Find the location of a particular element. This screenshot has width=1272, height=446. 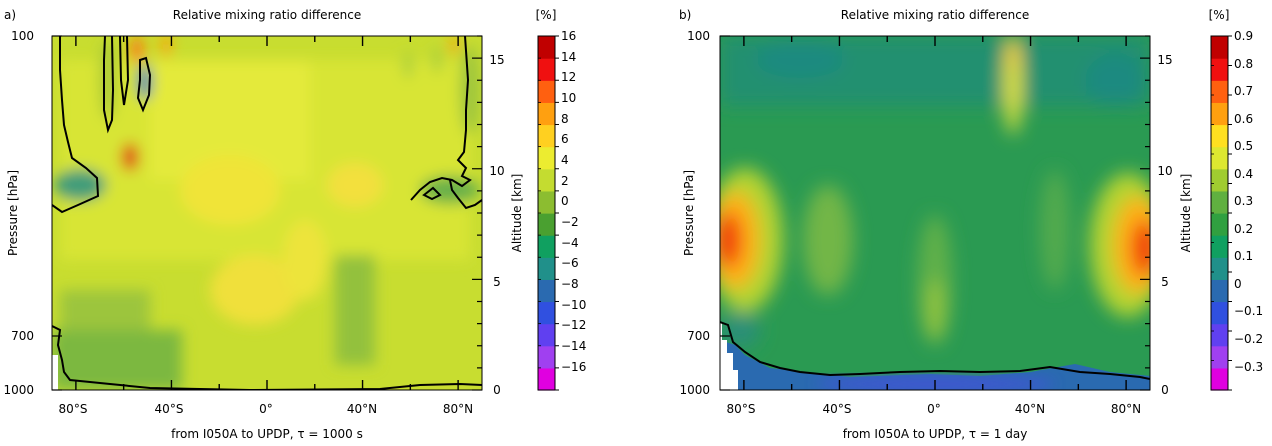

panel-a-letter: a) is located at coordinates (10, 15).